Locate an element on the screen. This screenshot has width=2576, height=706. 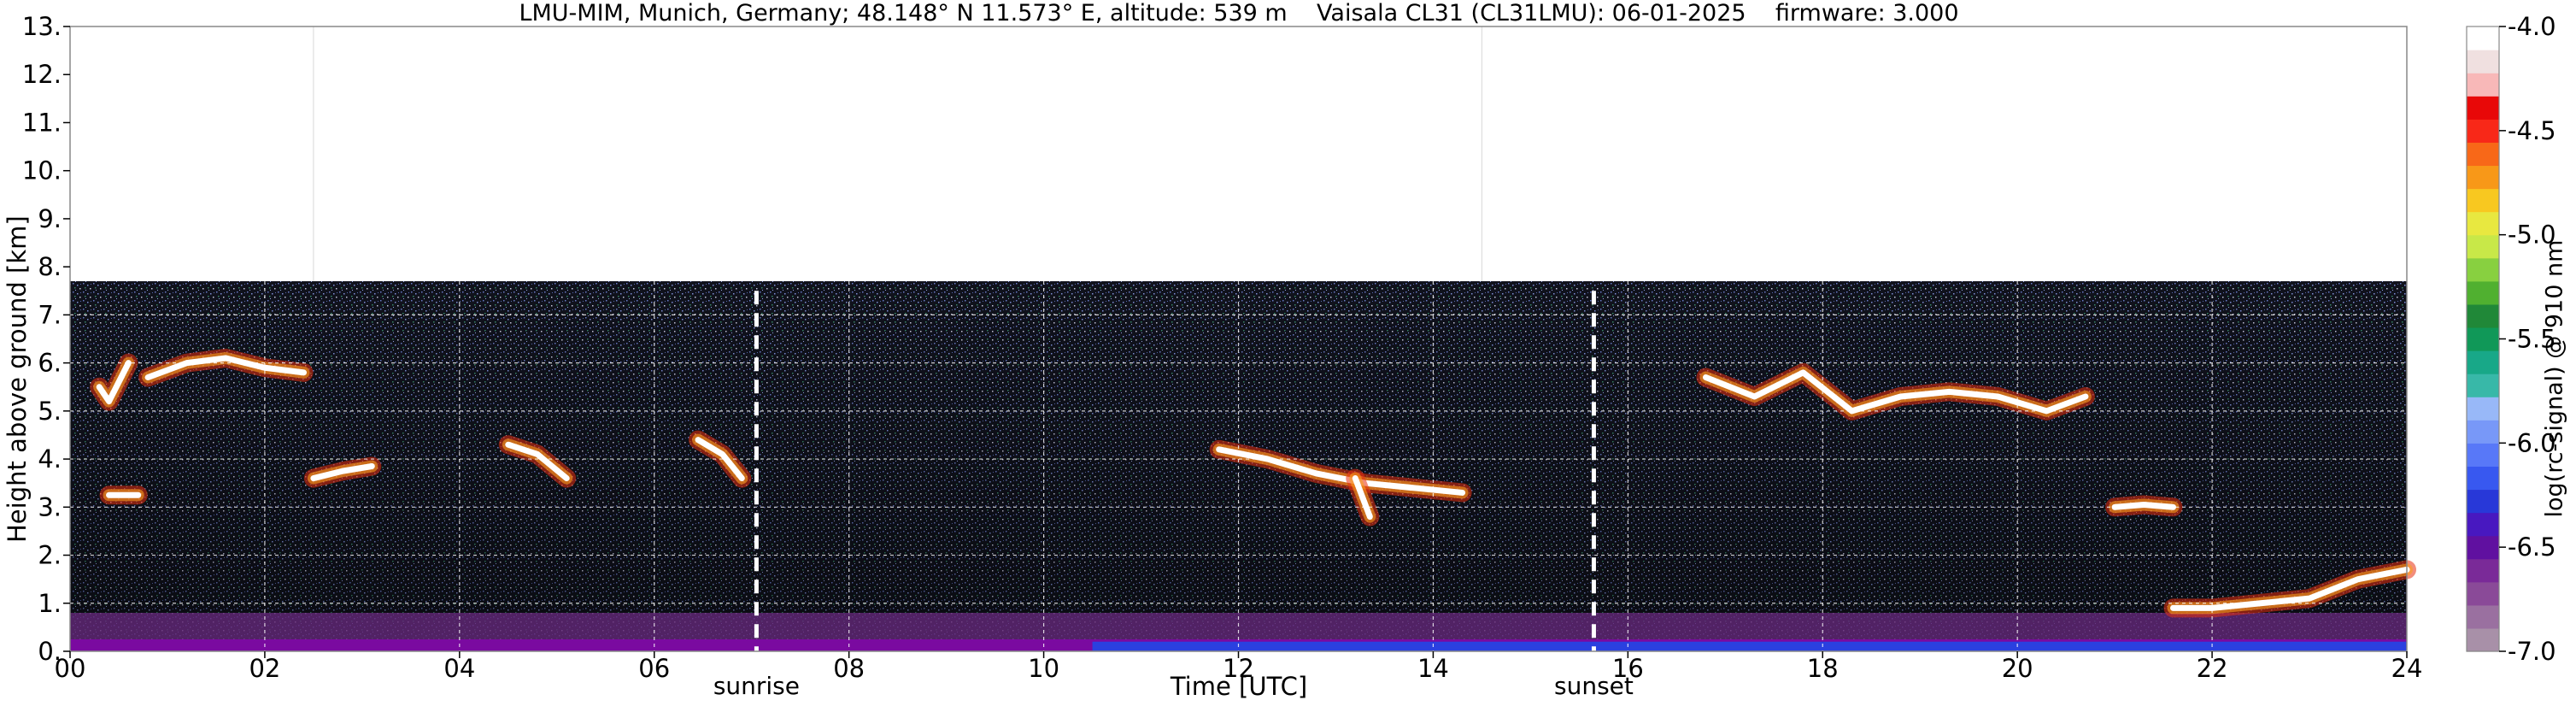
y-tick-label: 9. is located at coordinates (50, 218).